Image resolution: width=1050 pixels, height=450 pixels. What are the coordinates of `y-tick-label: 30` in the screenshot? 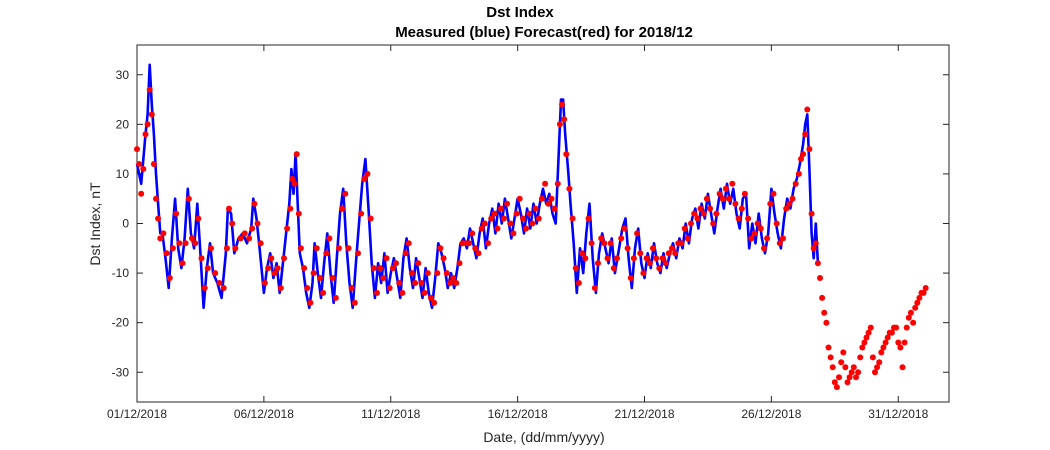 It's located at (123, 75).